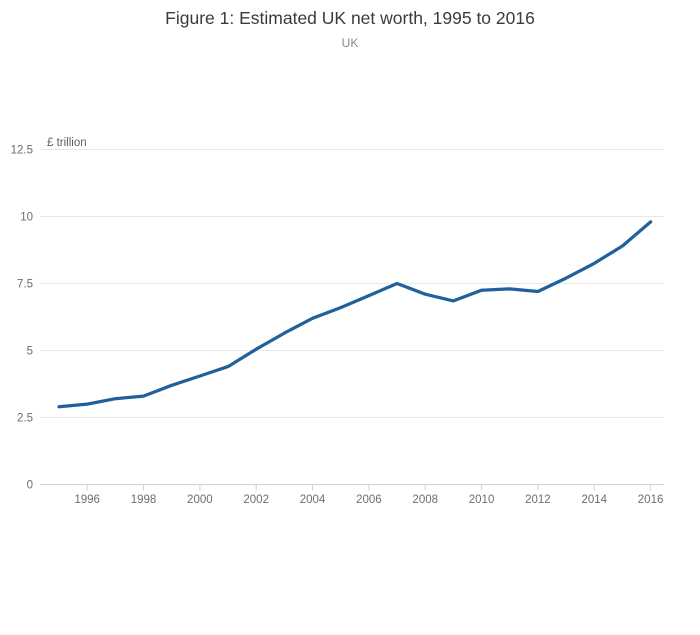 The height and width of the screenshot is (635, 700). I want to click on svg-text: 2002, so click(256, 500).